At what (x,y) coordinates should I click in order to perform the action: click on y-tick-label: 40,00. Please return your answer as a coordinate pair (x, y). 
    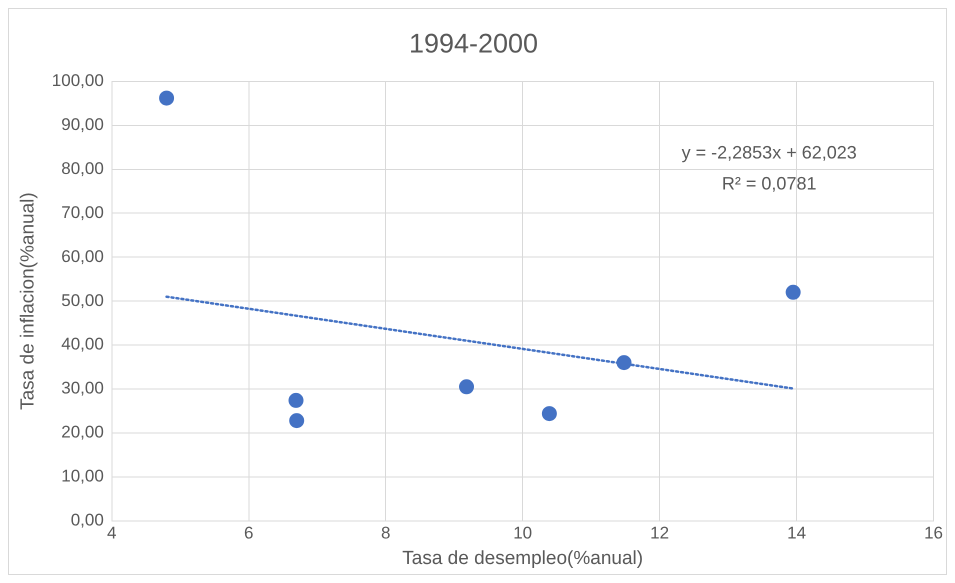
    Looking at the image, I should click on (82, 344).